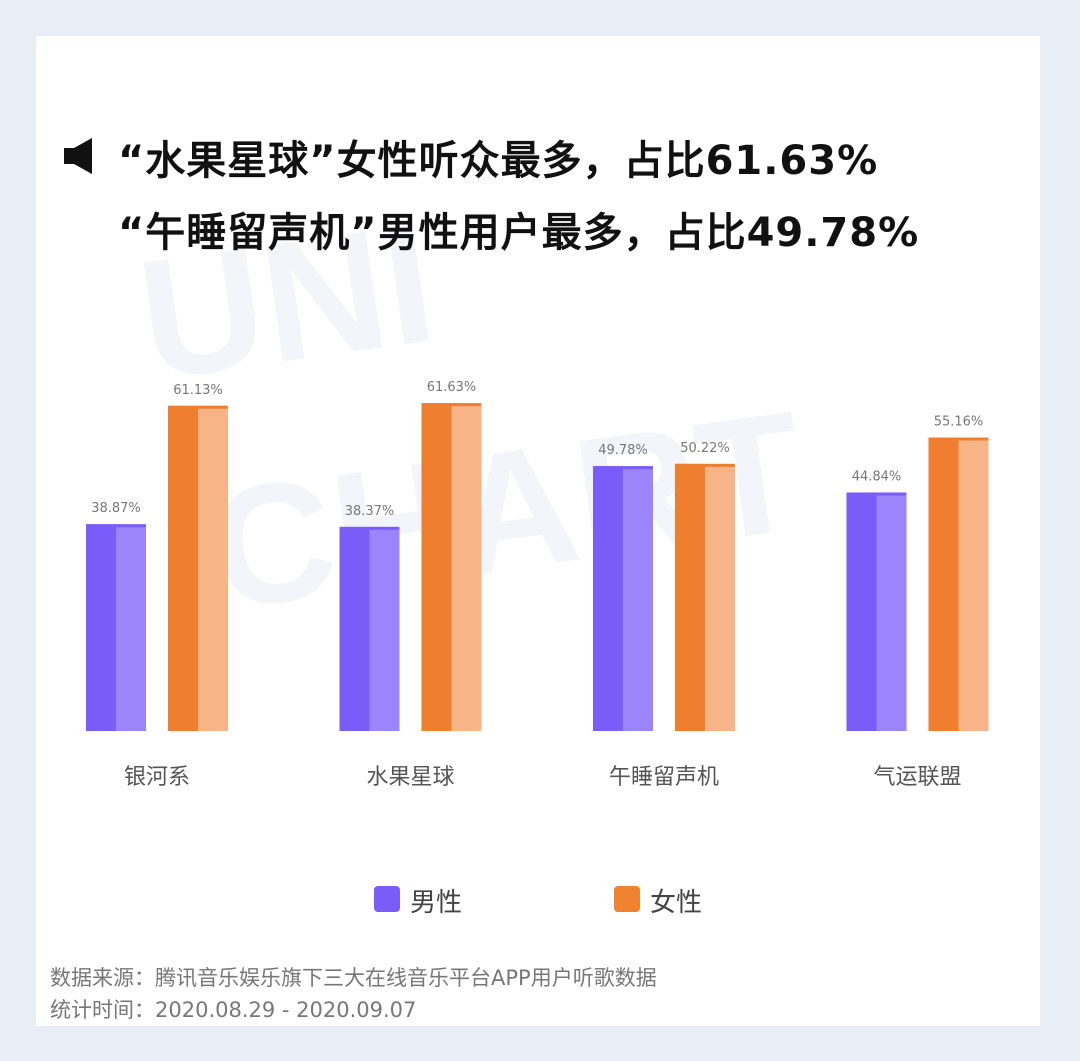  I want to click on category-label-4: 气运联盟, so click(917, 777).